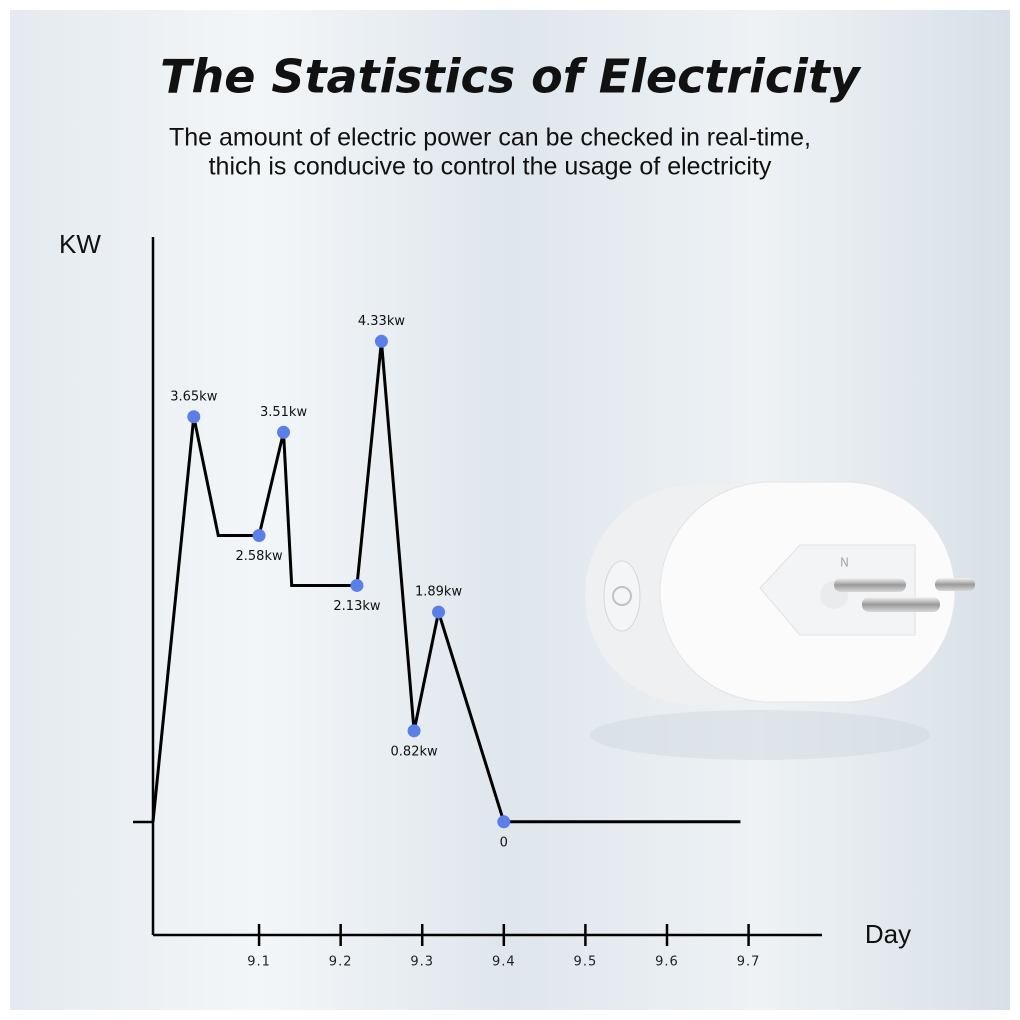  What do you see at coordinates (283, 412) in the screenshot?
I see `data-label: 3.51kw` at bounding box center [283, 412].